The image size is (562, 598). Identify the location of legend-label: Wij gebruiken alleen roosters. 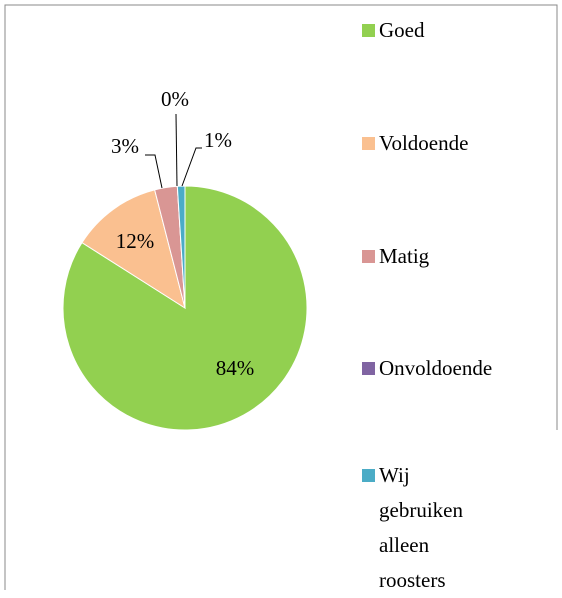
(421, 527).